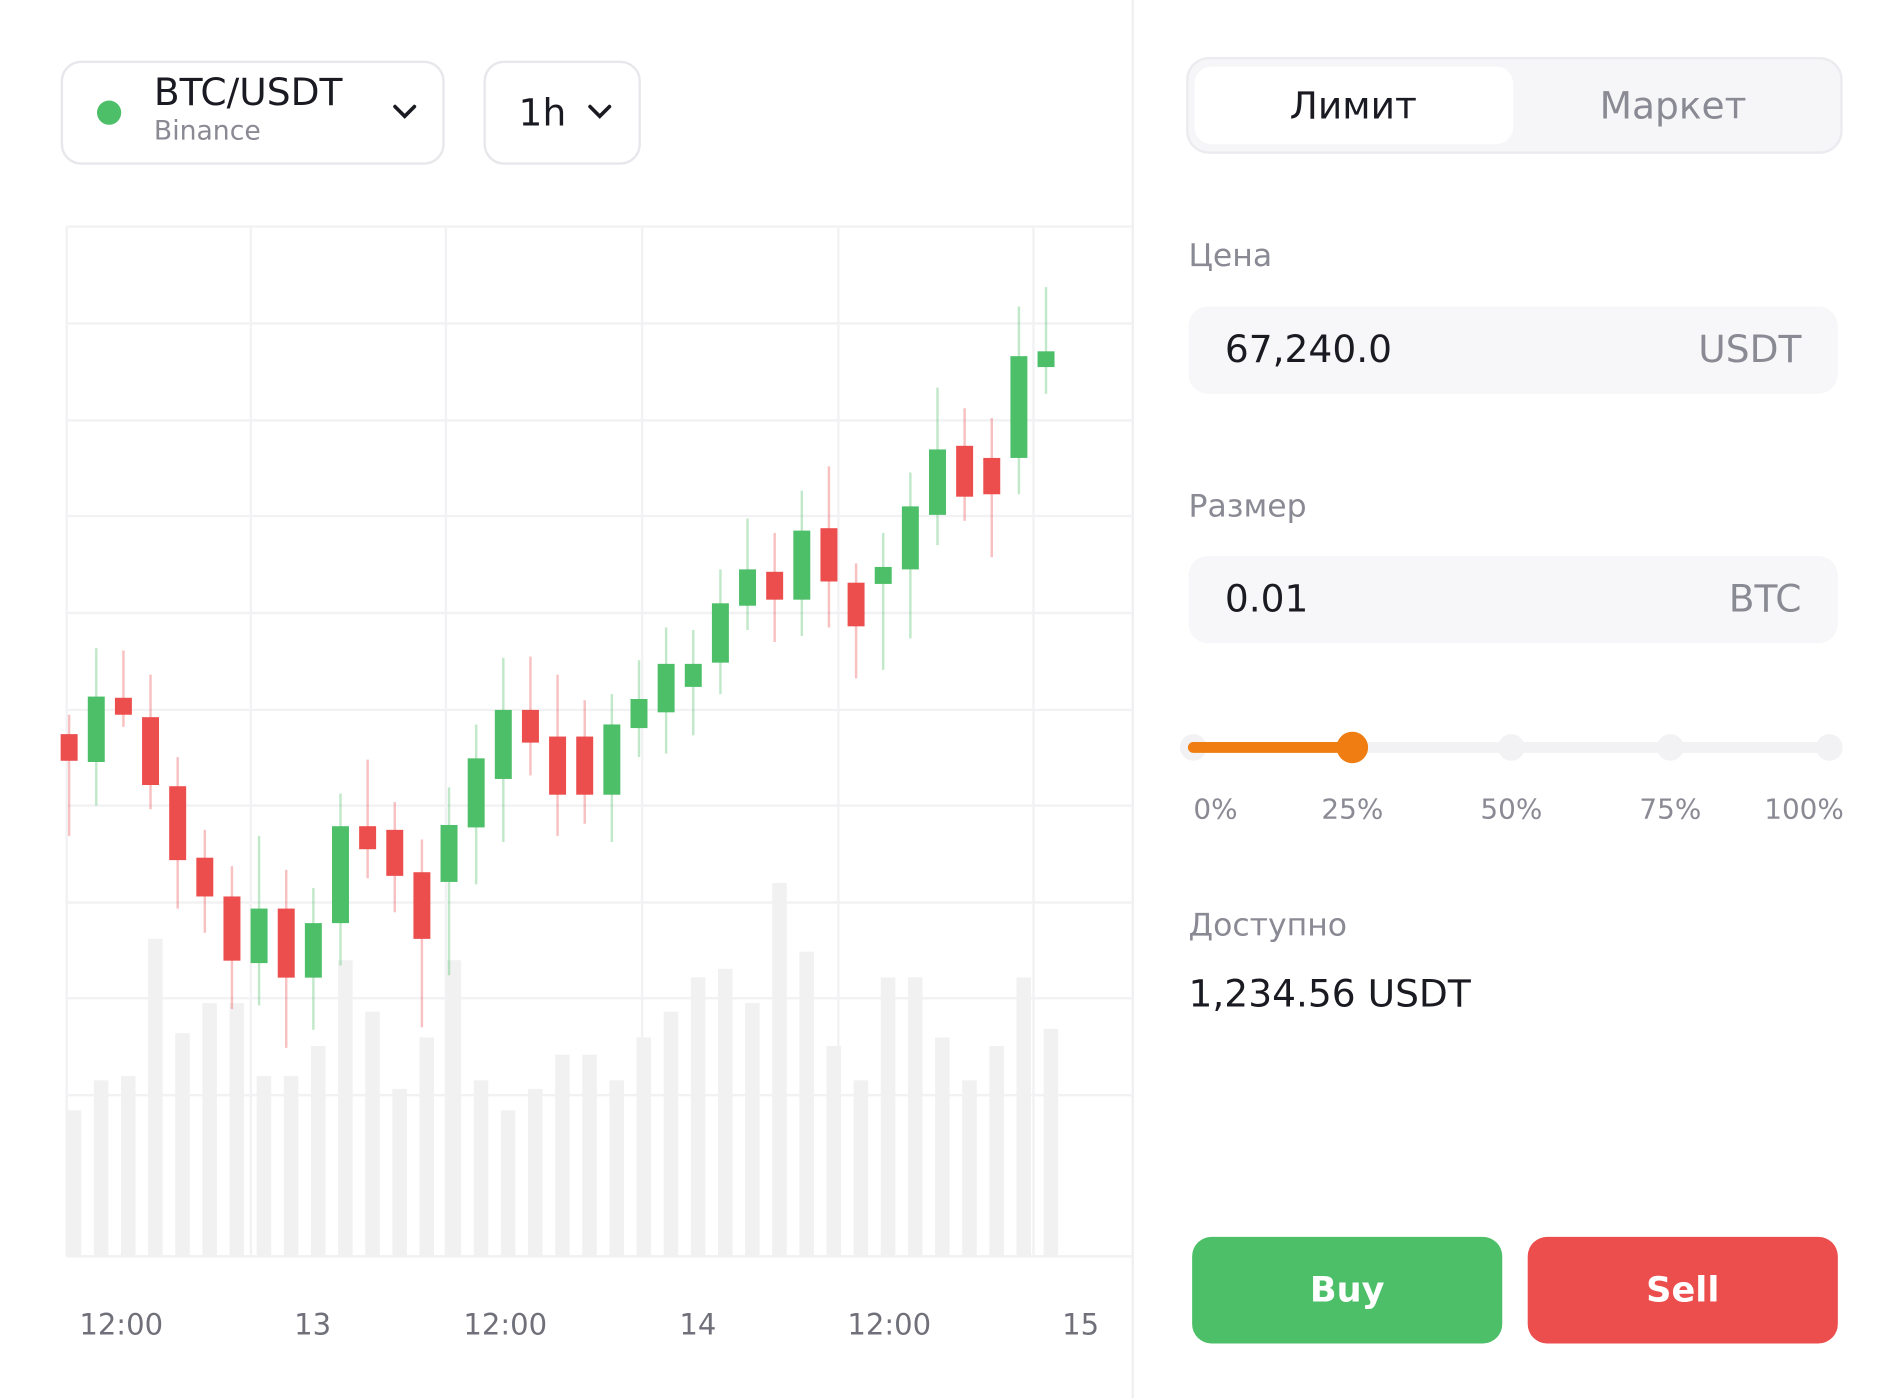 The height and width of the screenshot is (1398, 1890). I want to click on interval-selector, so click(562, 112).